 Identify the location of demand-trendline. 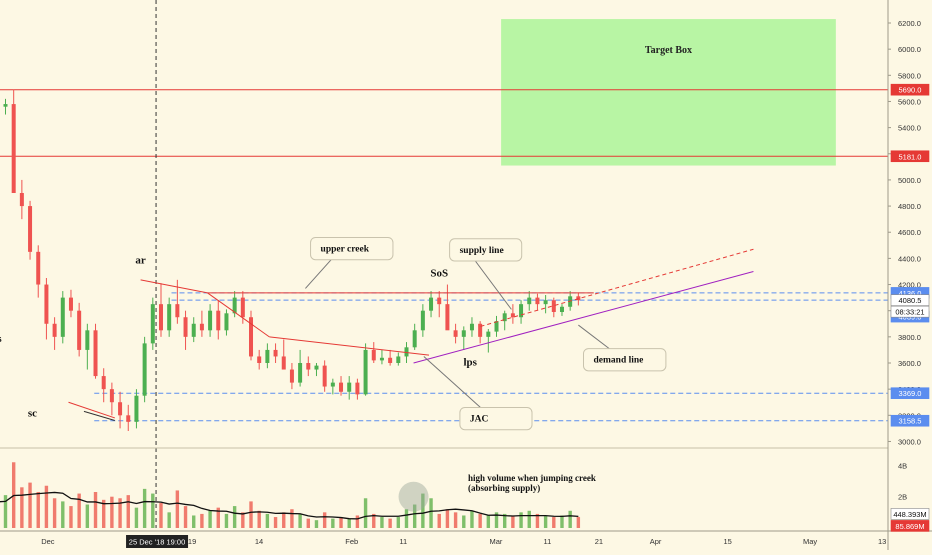
(583, 317).